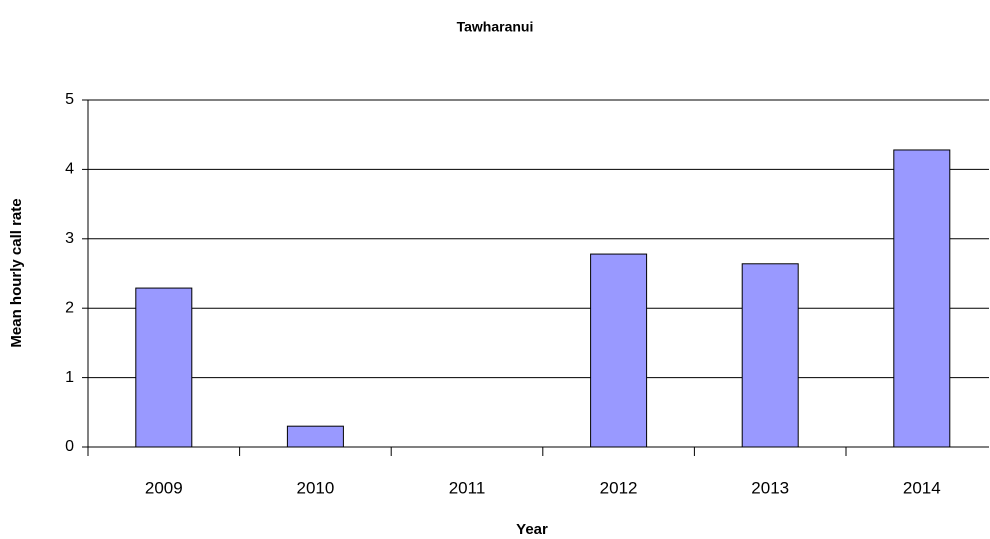  I want to click on x-tick-label: 2010, so click(315, 487).